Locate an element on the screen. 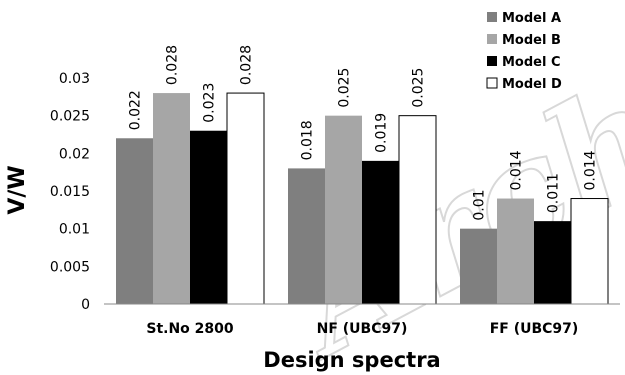  x-category-label: FF (UBC97) is located at coordinates (534, 329).